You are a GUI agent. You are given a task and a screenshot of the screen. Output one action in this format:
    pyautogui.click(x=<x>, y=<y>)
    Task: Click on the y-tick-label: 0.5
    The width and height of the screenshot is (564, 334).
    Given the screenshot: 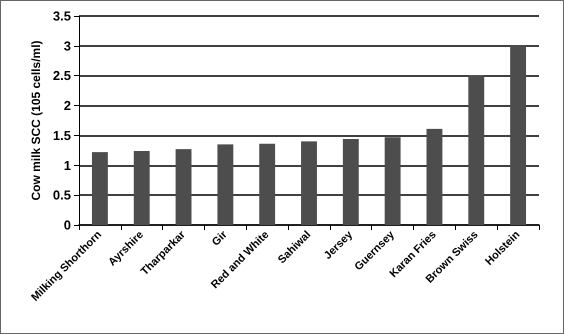 What is the action you would take?
    pyautogui.click(x=61, y=195)
    